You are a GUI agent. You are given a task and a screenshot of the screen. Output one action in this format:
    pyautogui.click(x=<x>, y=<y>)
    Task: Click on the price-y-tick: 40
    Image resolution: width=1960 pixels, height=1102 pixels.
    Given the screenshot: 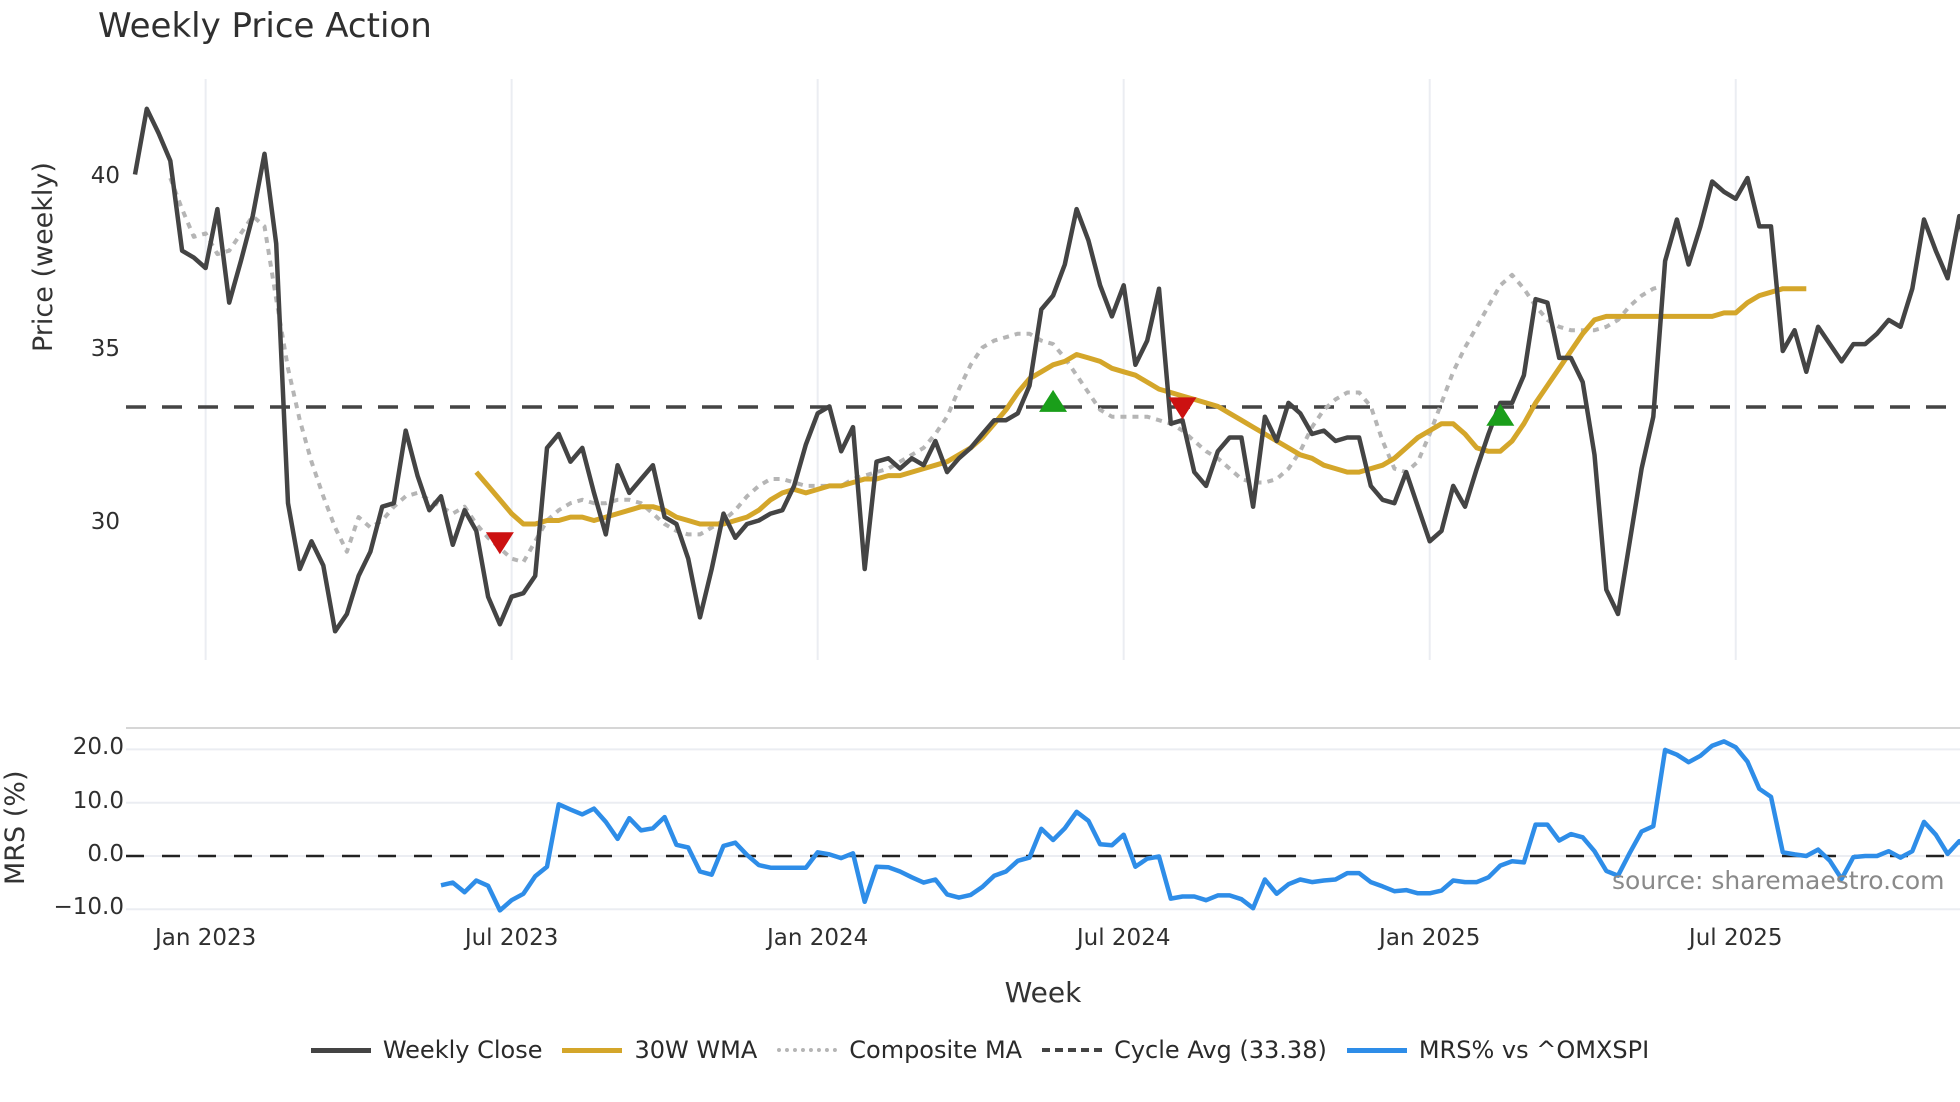 What is the action you would take?
    pyautogui.click(x=105, y=176)
    